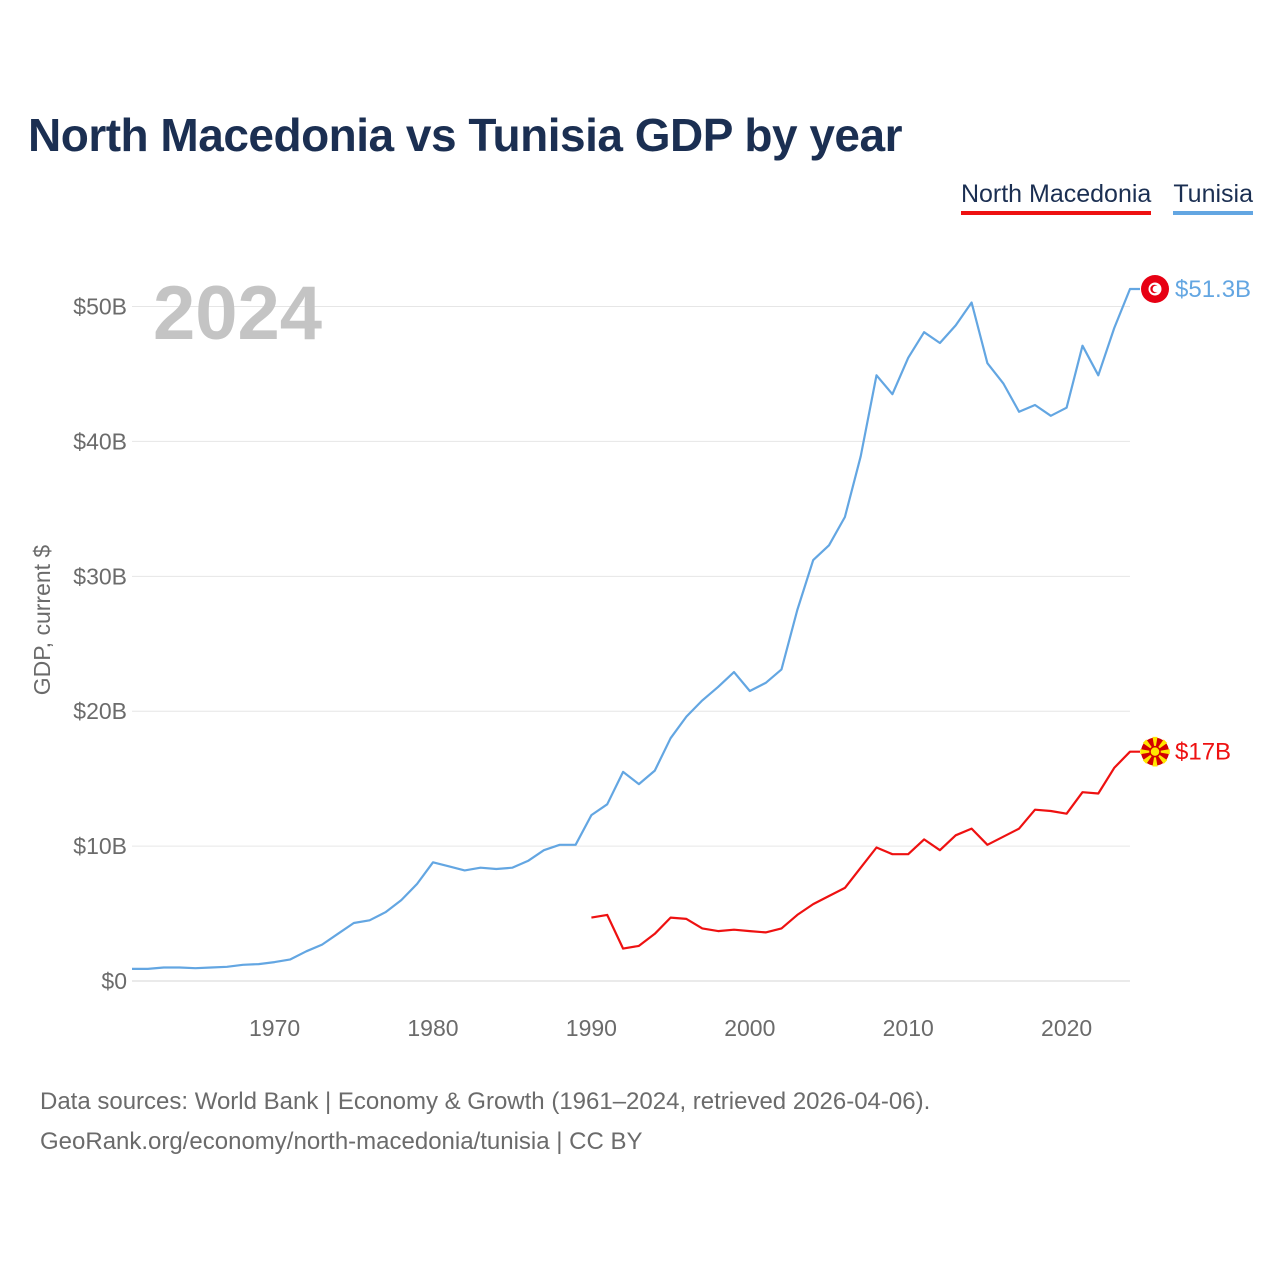 Image resolution: width=1280 pixels, height=1280 pixels. I want to click on y-axis-ticks: $0 $10B $20B $30B $40B $50B, so click(100, 644).